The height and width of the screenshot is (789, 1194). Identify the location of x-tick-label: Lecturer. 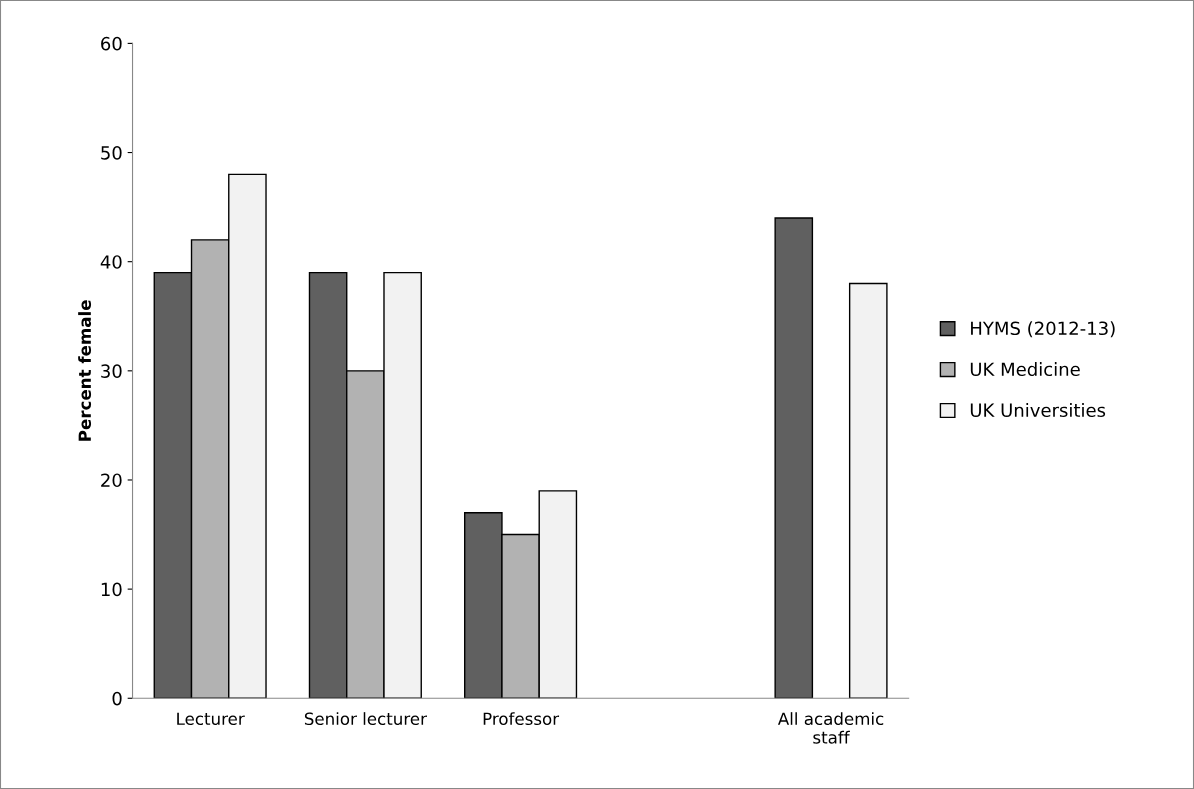
(211, 719).